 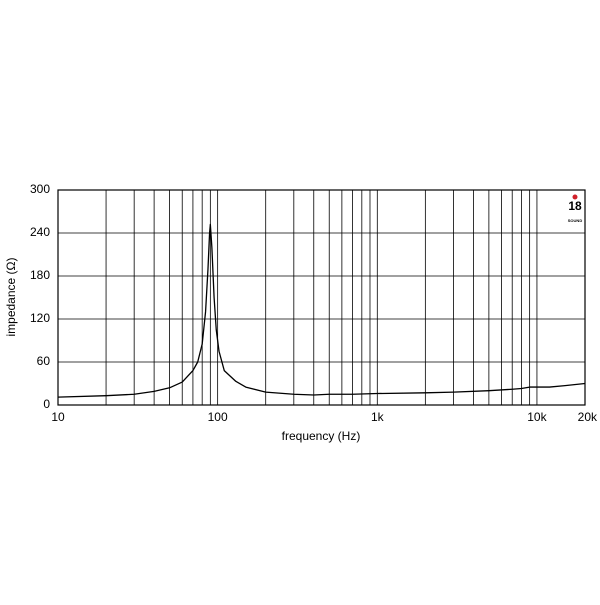 I want to click on x-tick-label: 10, so click(x=58, y=417).